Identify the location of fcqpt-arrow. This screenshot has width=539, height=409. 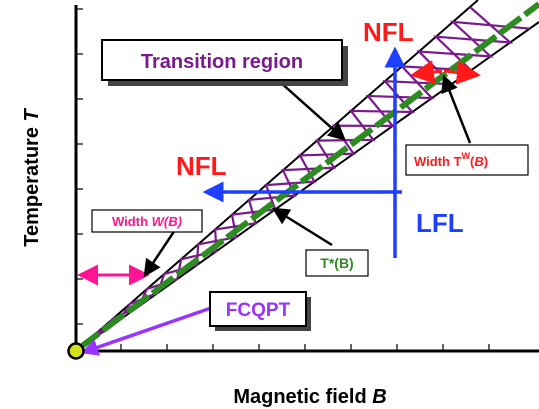
(146, 331).